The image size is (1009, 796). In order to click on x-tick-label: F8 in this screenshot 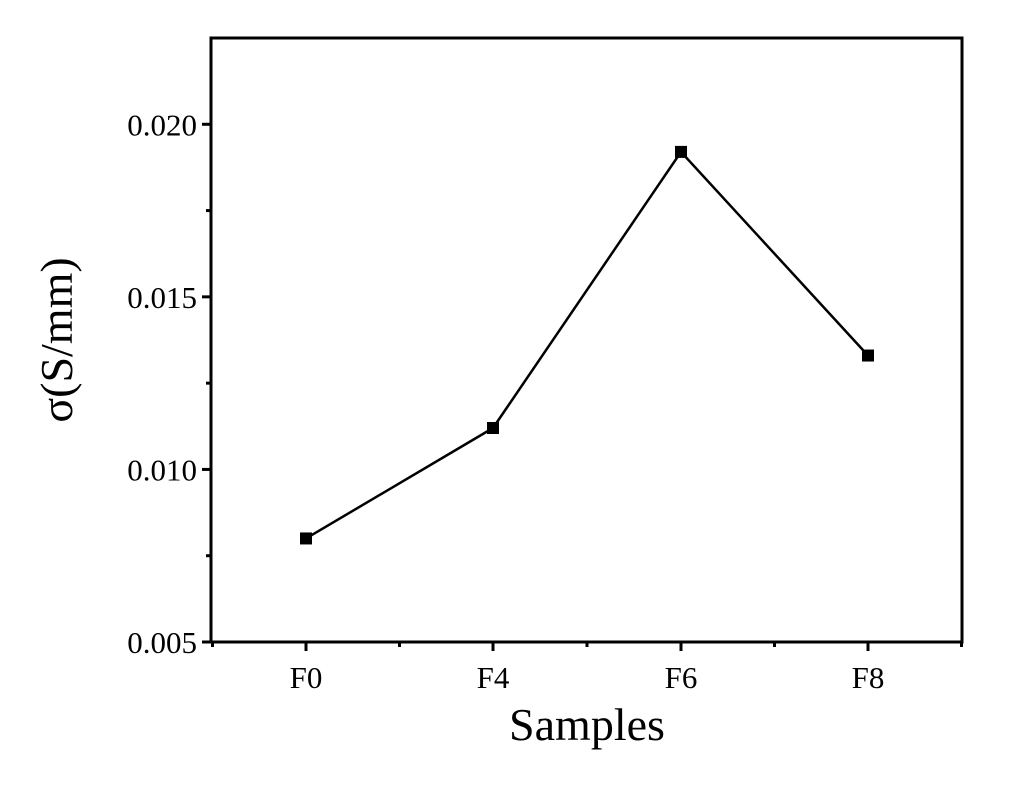, I will do `click(868, 677)`.